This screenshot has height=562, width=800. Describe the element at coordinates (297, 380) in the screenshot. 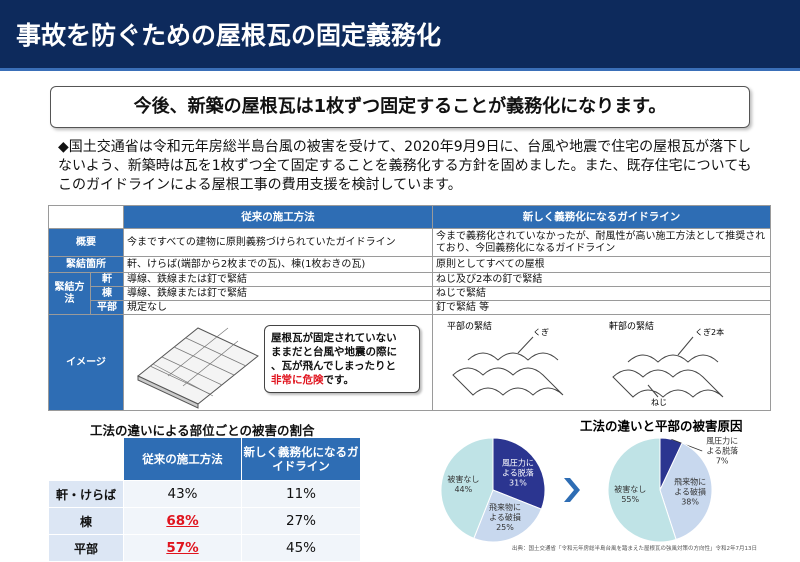

I see `callout-emphasis: 非常に危険` at that location.